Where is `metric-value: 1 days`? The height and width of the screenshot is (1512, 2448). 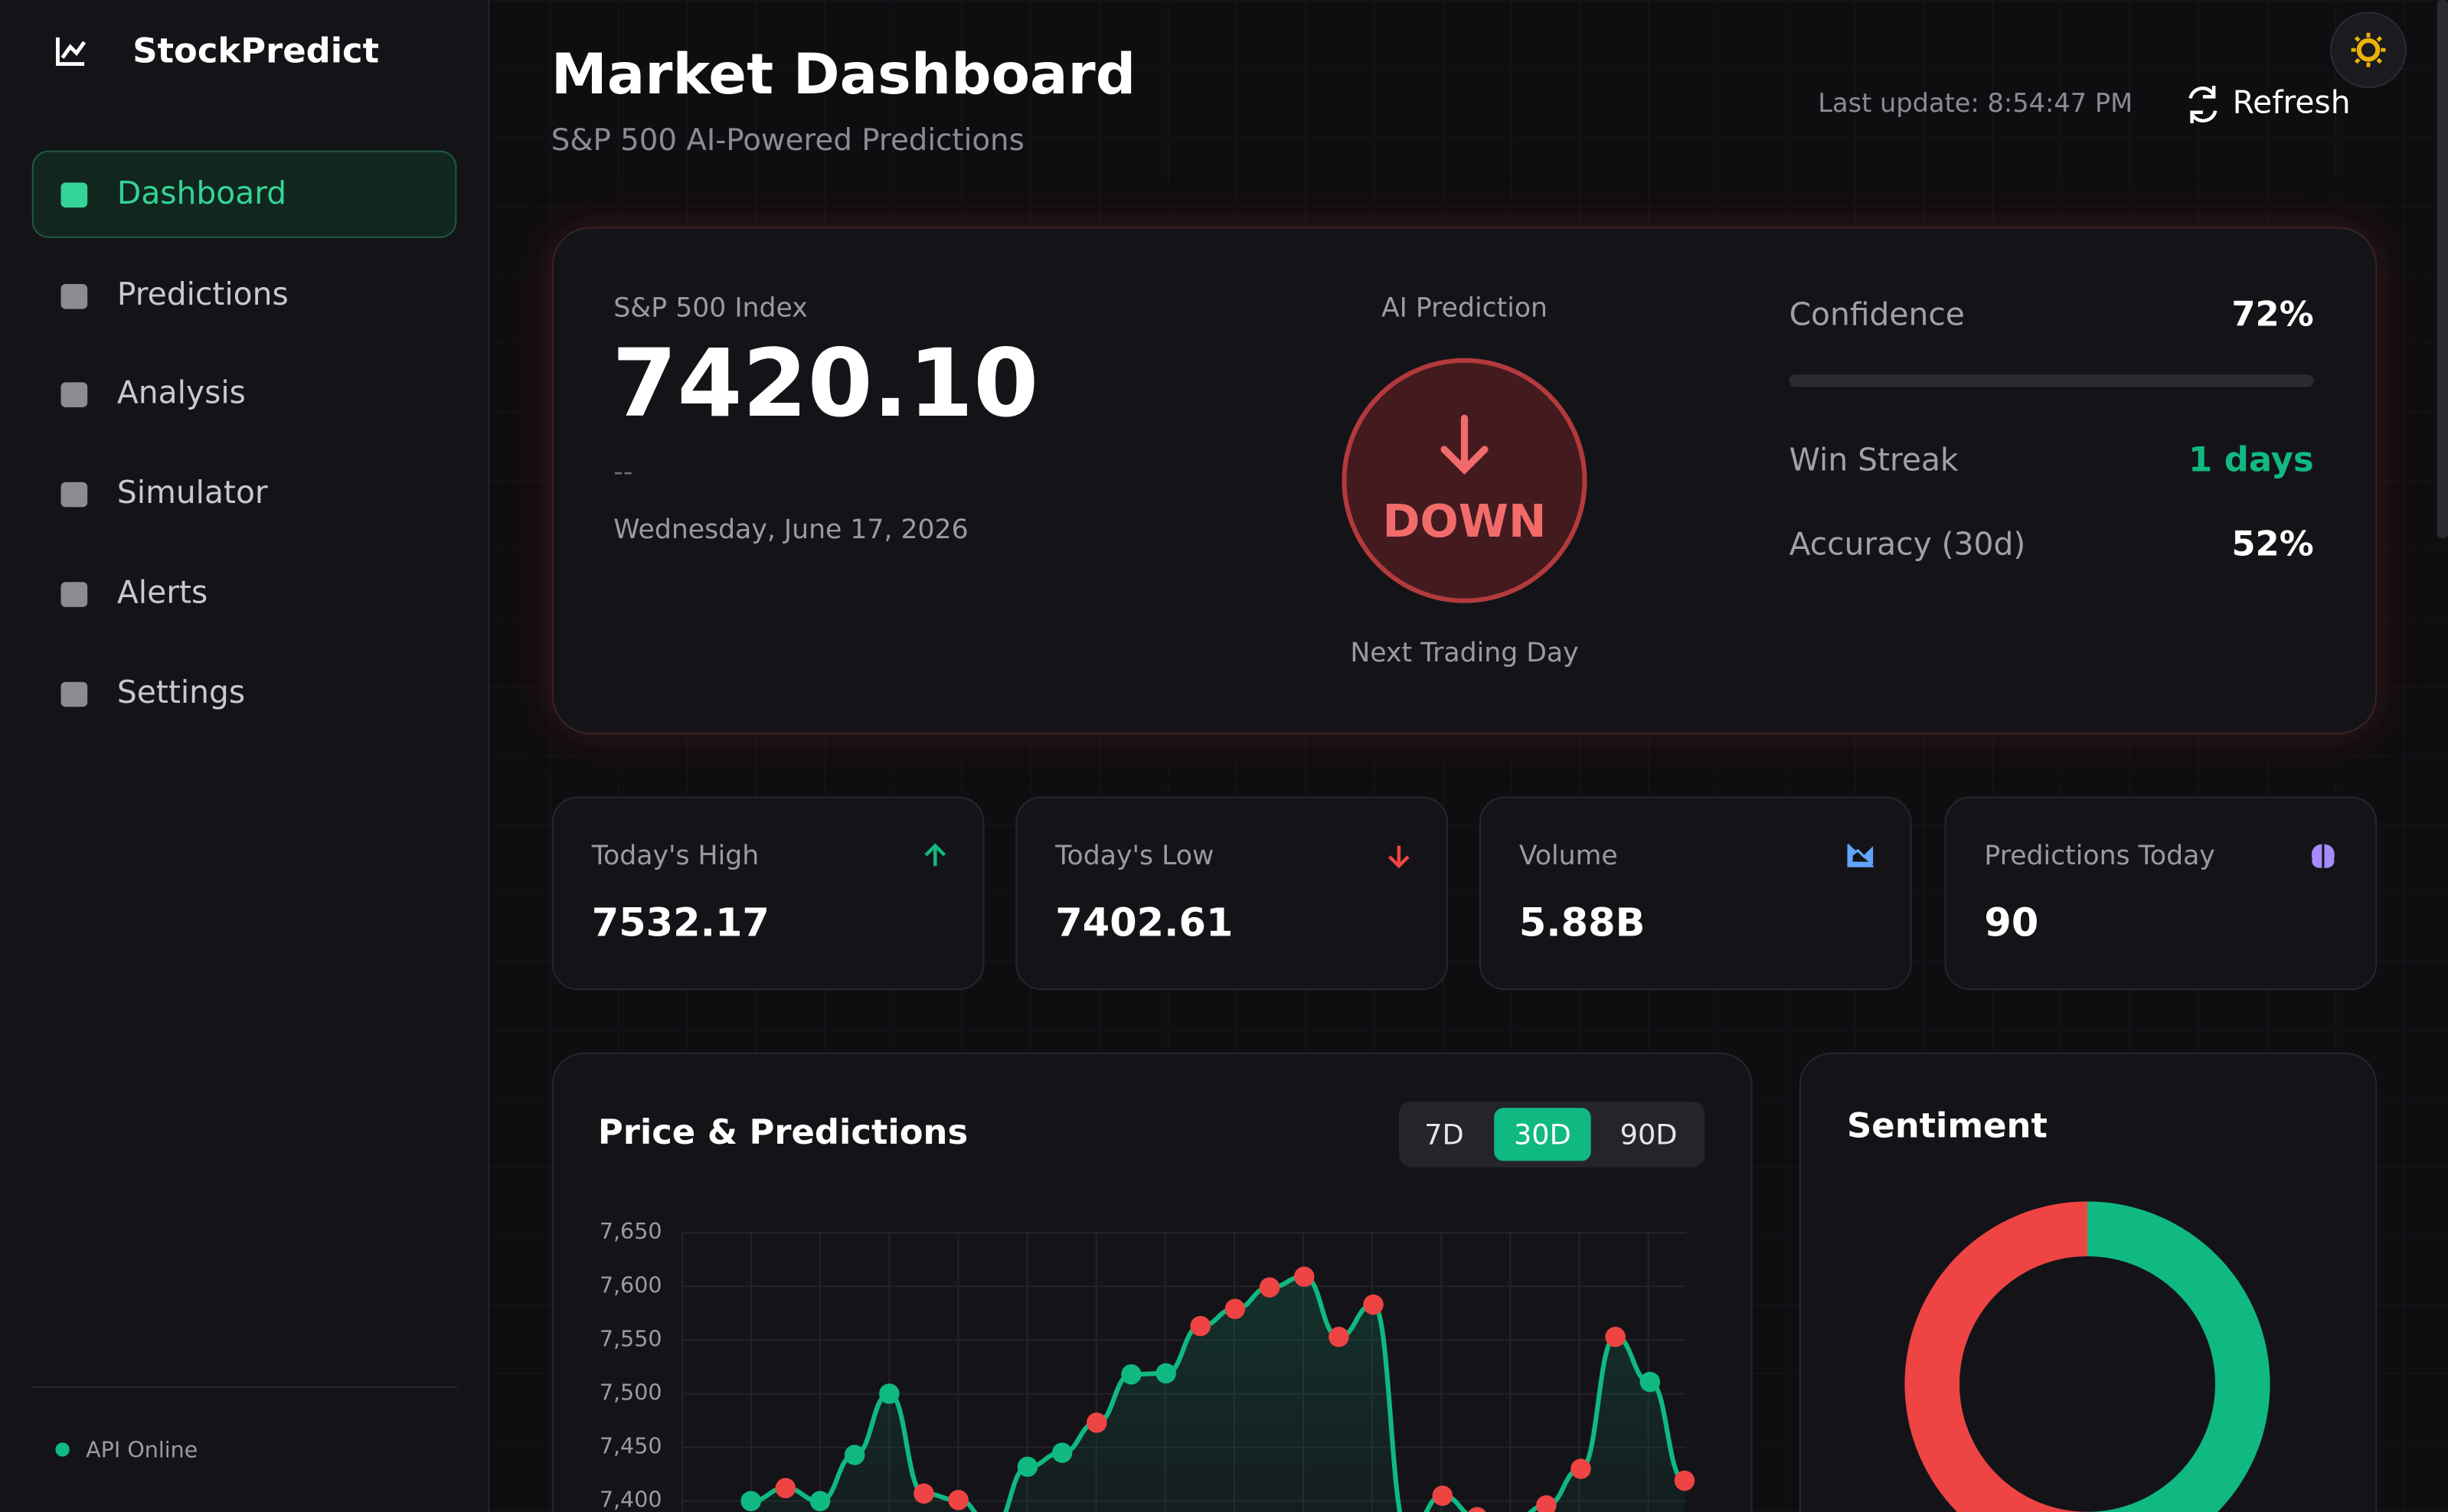
metric-value: 1 days is located at coordinates (2251, 459).